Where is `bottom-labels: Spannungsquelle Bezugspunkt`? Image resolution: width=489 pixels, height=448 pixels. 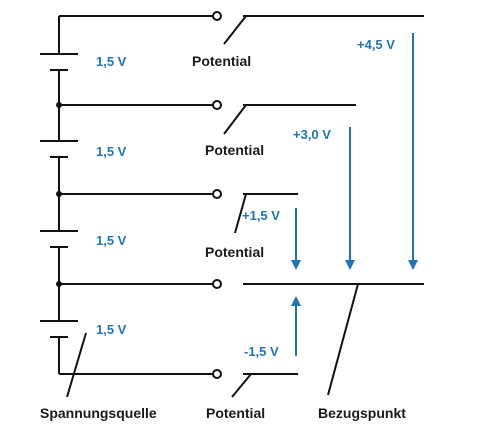 bottom-labels: Spannungsquelle Bezugspunkt is located at coordinates (223, 413).